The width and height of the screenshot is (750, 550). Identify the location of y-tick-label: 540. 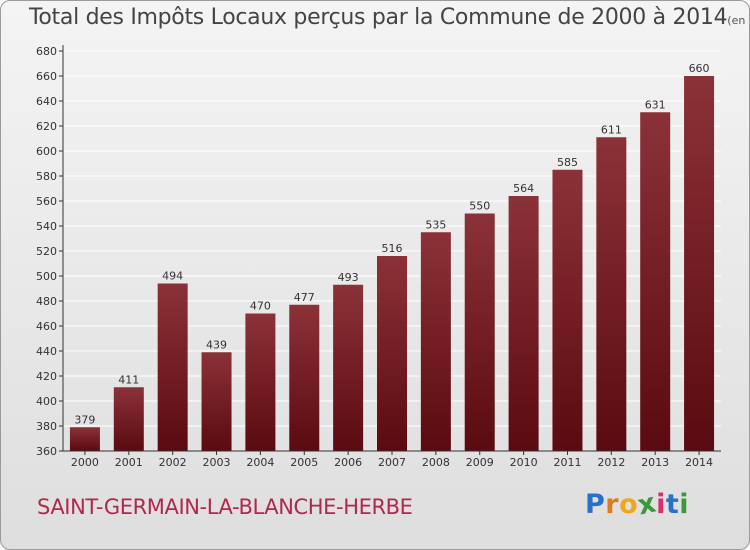
(46, 226).